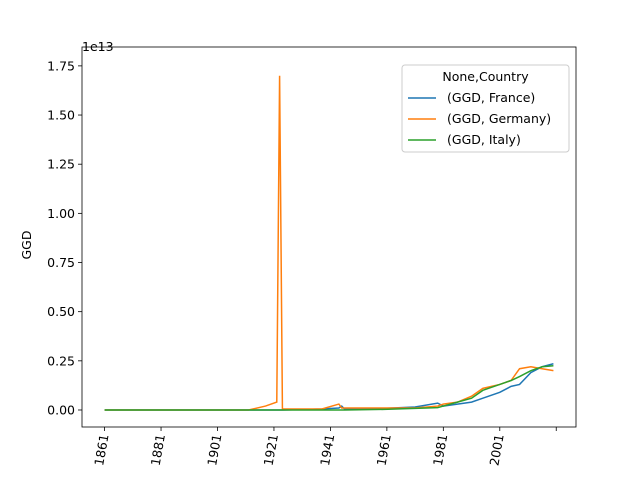  I want to click on legend-box, so click(485, 108).